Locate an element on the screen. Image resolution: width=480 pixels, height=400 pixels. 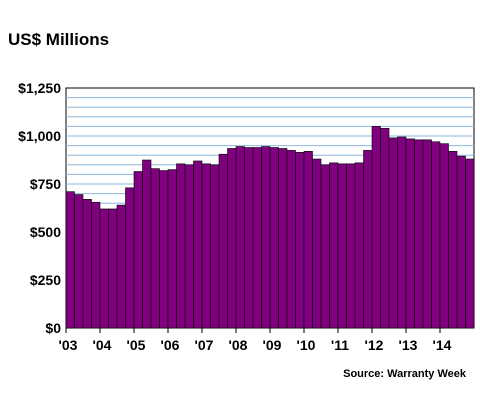
y-tick-label: $500 is located at coordinates (45, 232).